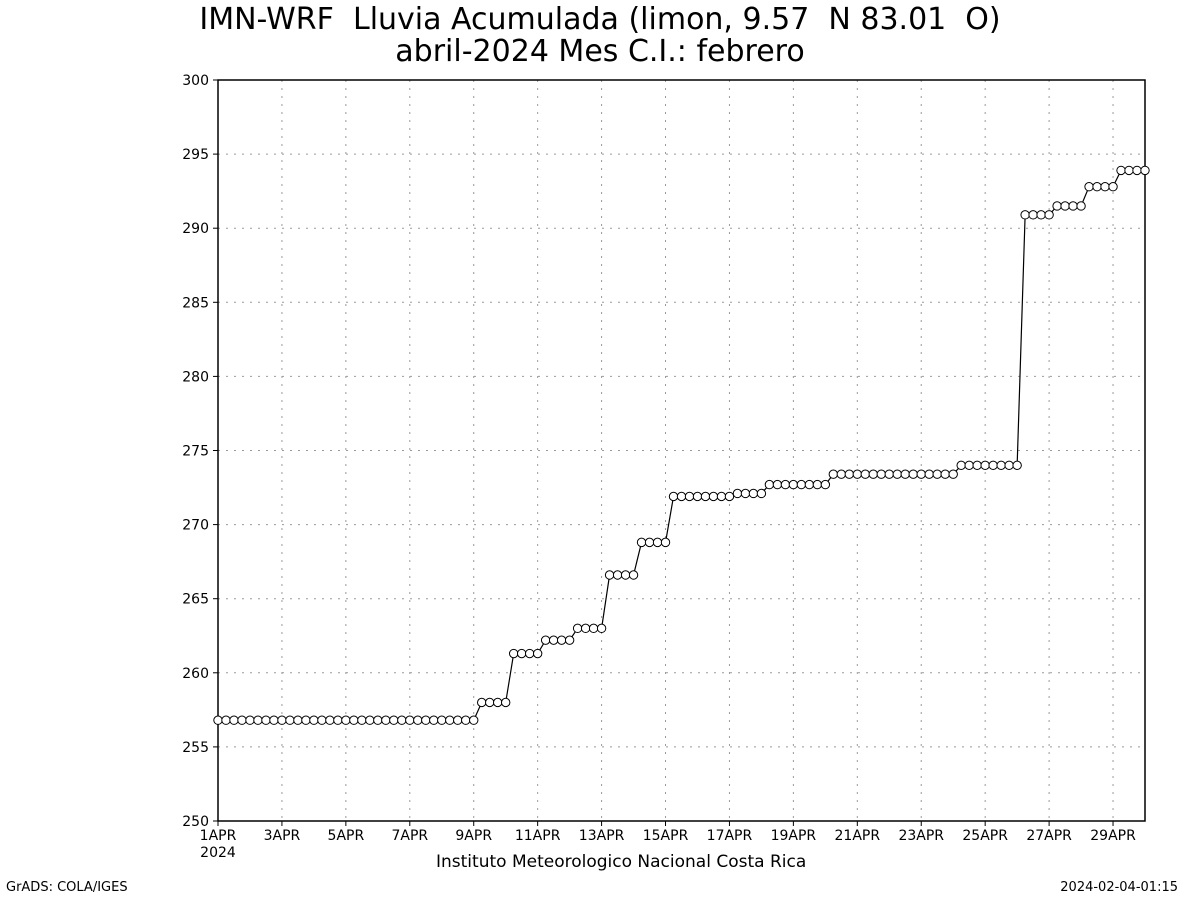 The image size is (1200, 900). Describe the element at coordinates (195, 155) in the screenshot. I see `y-tick-label: 295` at that location.